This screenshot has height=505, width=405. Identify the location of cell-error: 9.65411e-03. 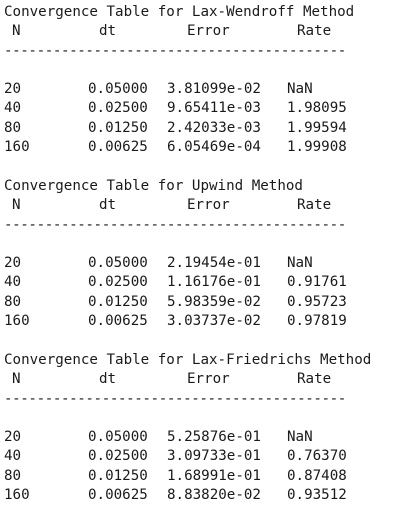
(214, 108).